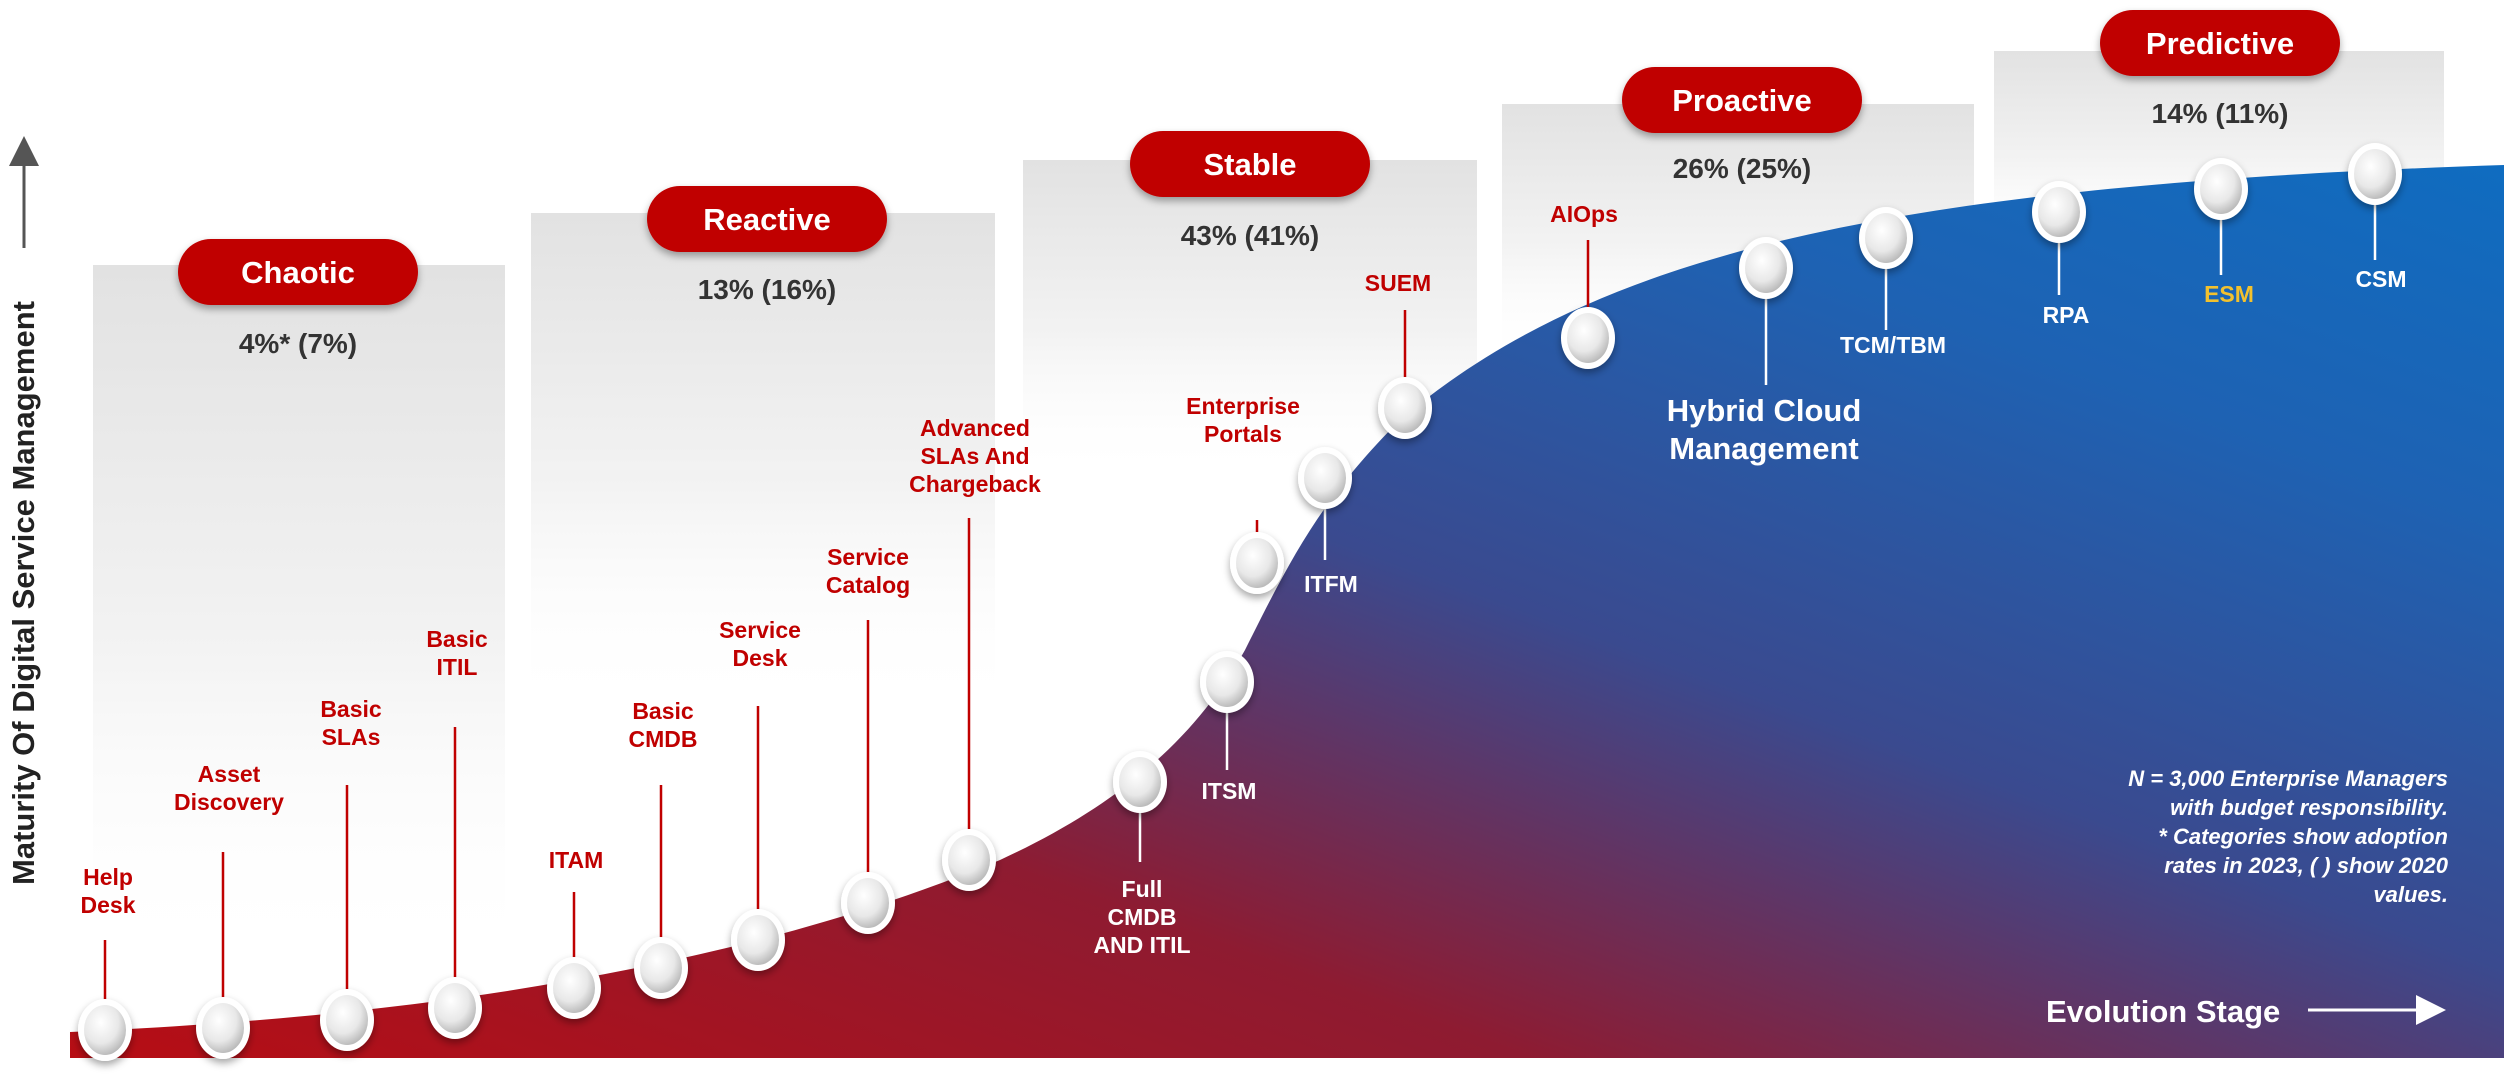  I want to click on full-cmdb-and-itil-label: Full CMDB AND ITIL, so click(1141, 917).